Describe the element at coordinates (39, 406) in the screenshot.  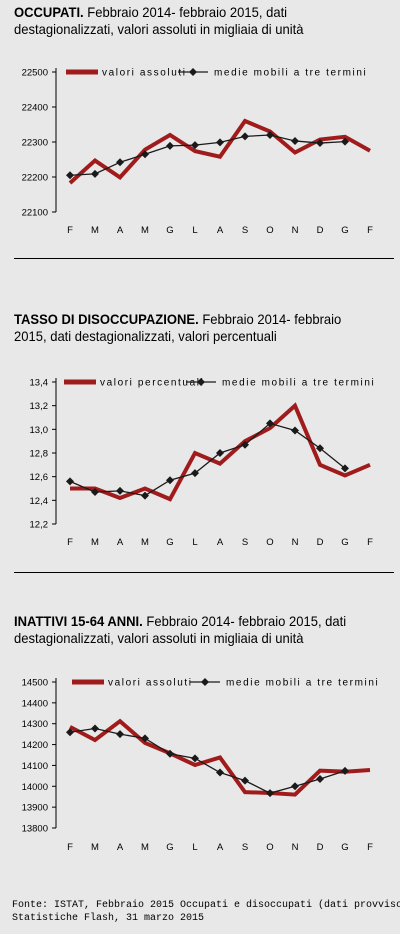
I see `y-tick-label: 13,2` at that location.